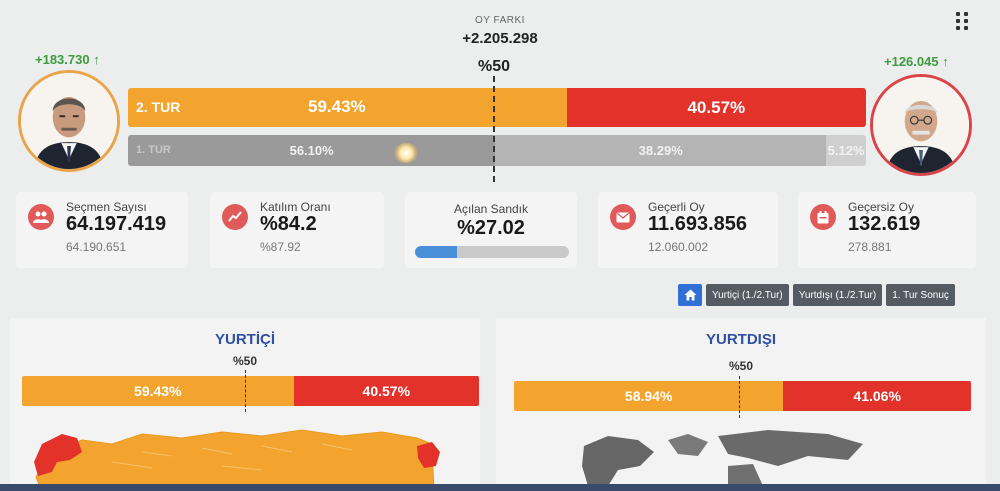 This screenshot has width=1000, height=491. I want to click on envelope-icon, so click(623, 217).